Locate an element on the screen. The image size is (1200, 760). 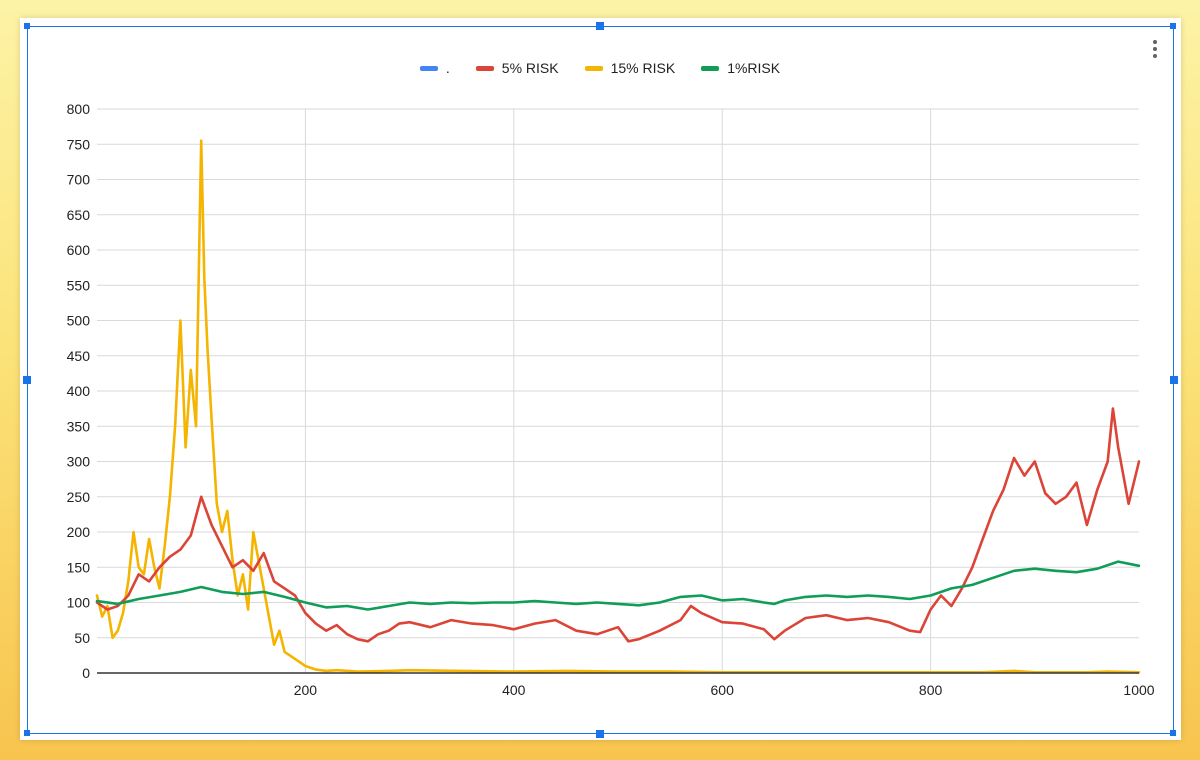
resize-handle-bottom is located at coordinates (600, 734).